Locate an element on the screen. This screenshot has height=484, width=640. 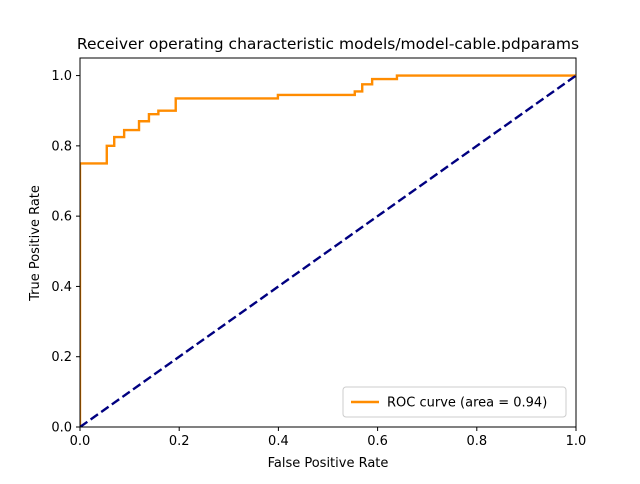
y-tick-label: 0.0 is located at coordinates (61, 428).